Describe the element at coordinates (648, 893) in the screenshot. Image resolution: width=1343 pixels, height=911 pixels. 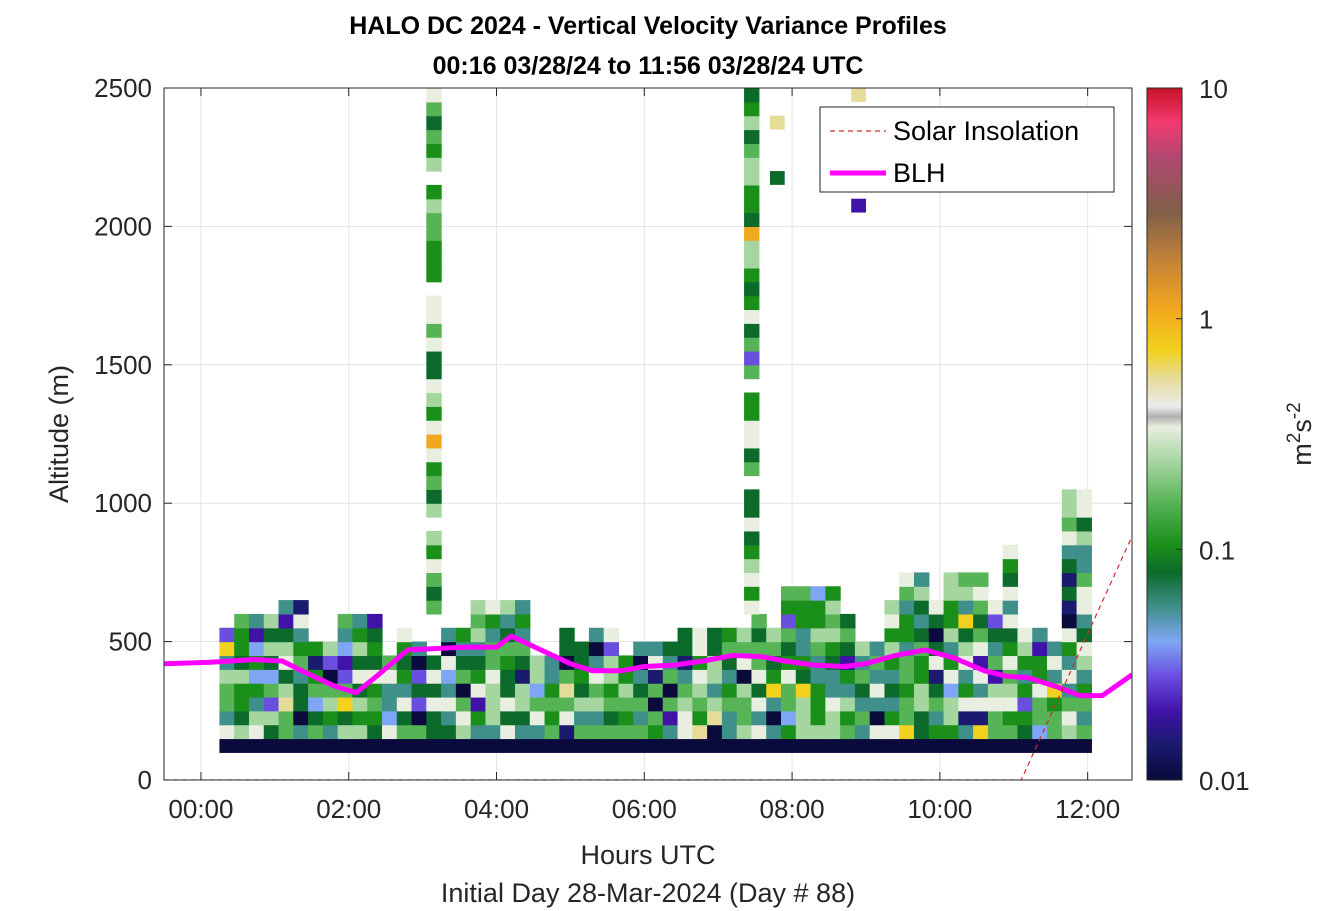
I see `x-axis-sublabel: Initial Day 28-Mar-2024 (Day # 88)` at that location.